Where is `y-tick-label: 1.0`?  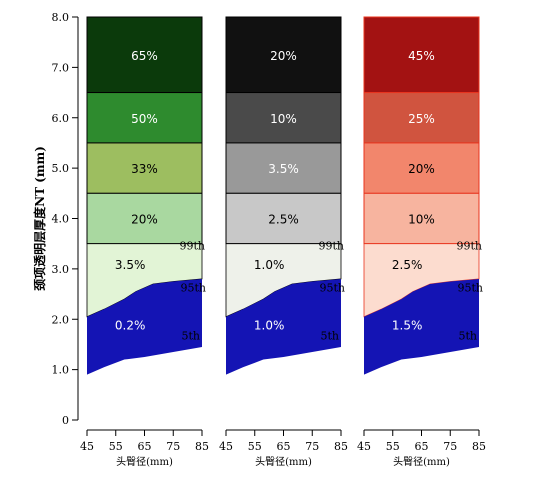
y-tick-label: 1.0 is located at coordinates (61, 370).